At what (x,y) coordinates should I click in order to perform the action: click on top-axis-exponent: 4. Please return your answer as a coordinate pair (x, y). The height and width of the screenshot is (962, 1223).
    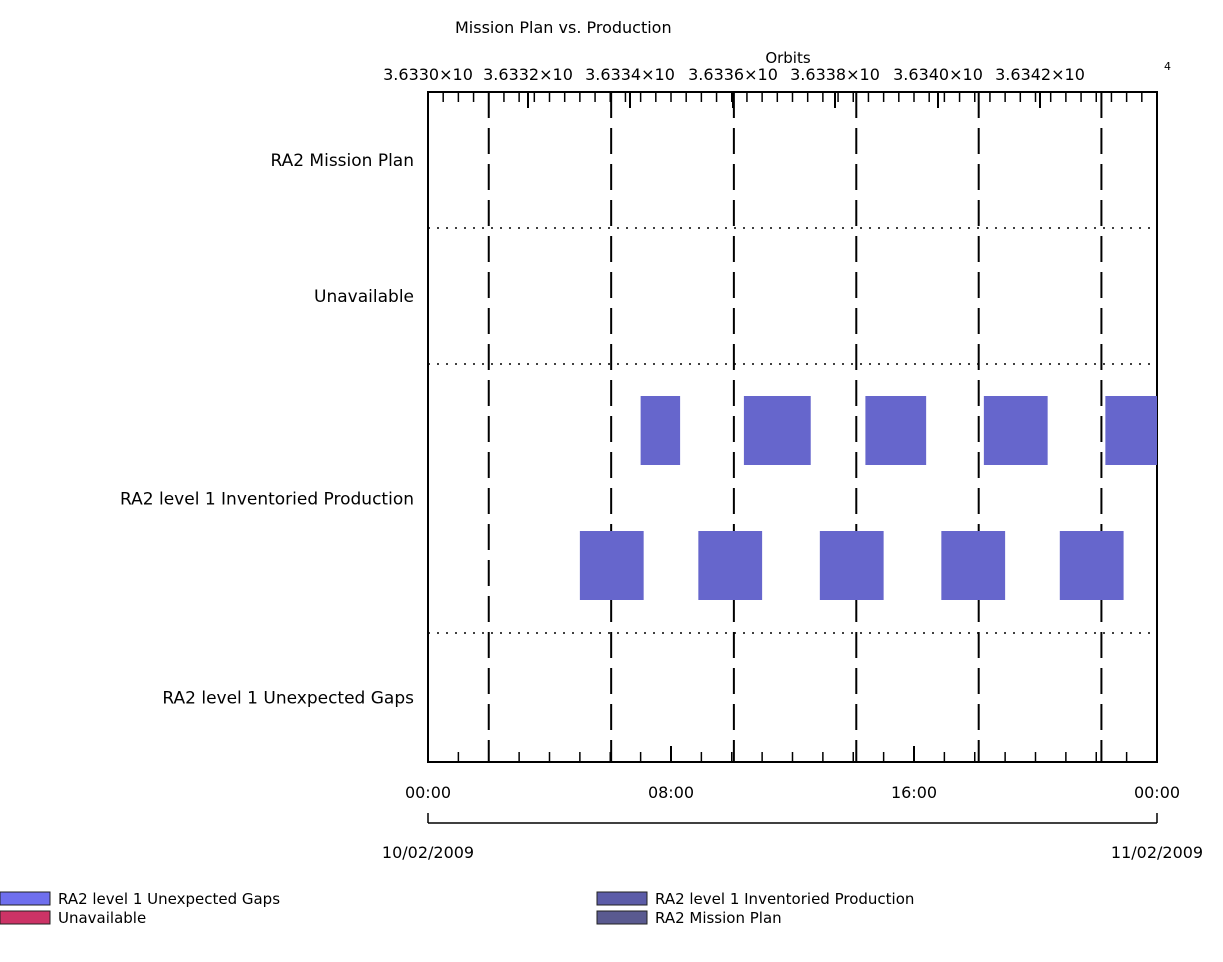
    Looking at the image, I should click on (1167, 66).